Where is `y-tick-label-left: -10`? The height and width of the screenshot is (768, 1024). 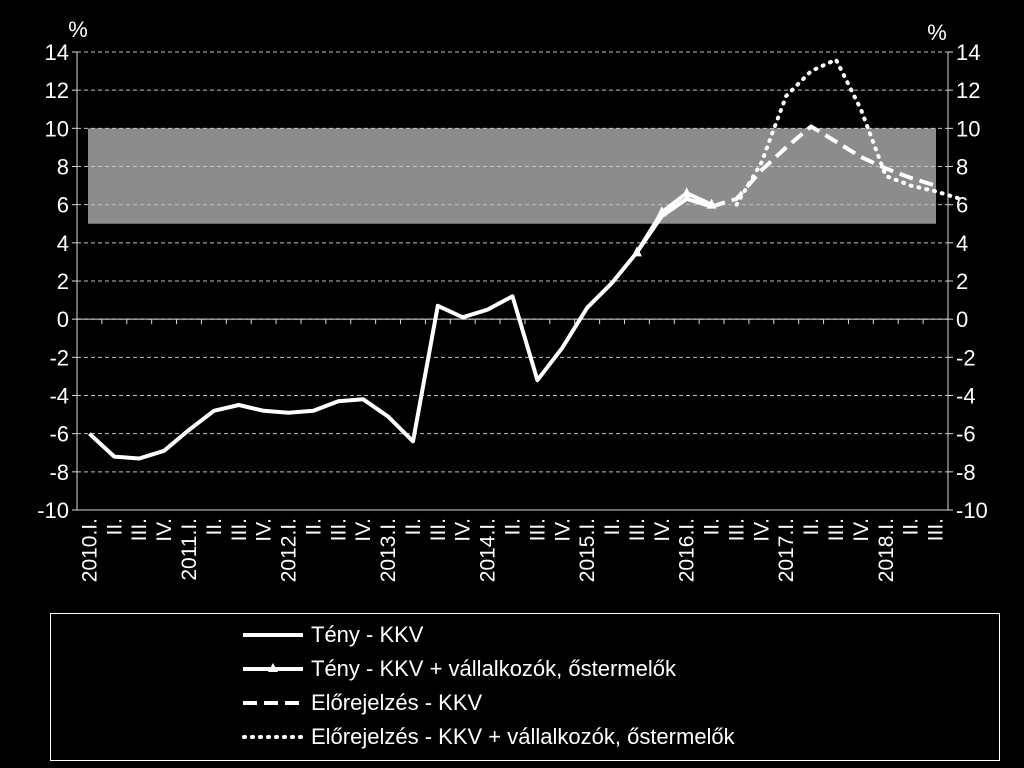
y-tick-label-left: -10 is located at coordinates (53, 510).